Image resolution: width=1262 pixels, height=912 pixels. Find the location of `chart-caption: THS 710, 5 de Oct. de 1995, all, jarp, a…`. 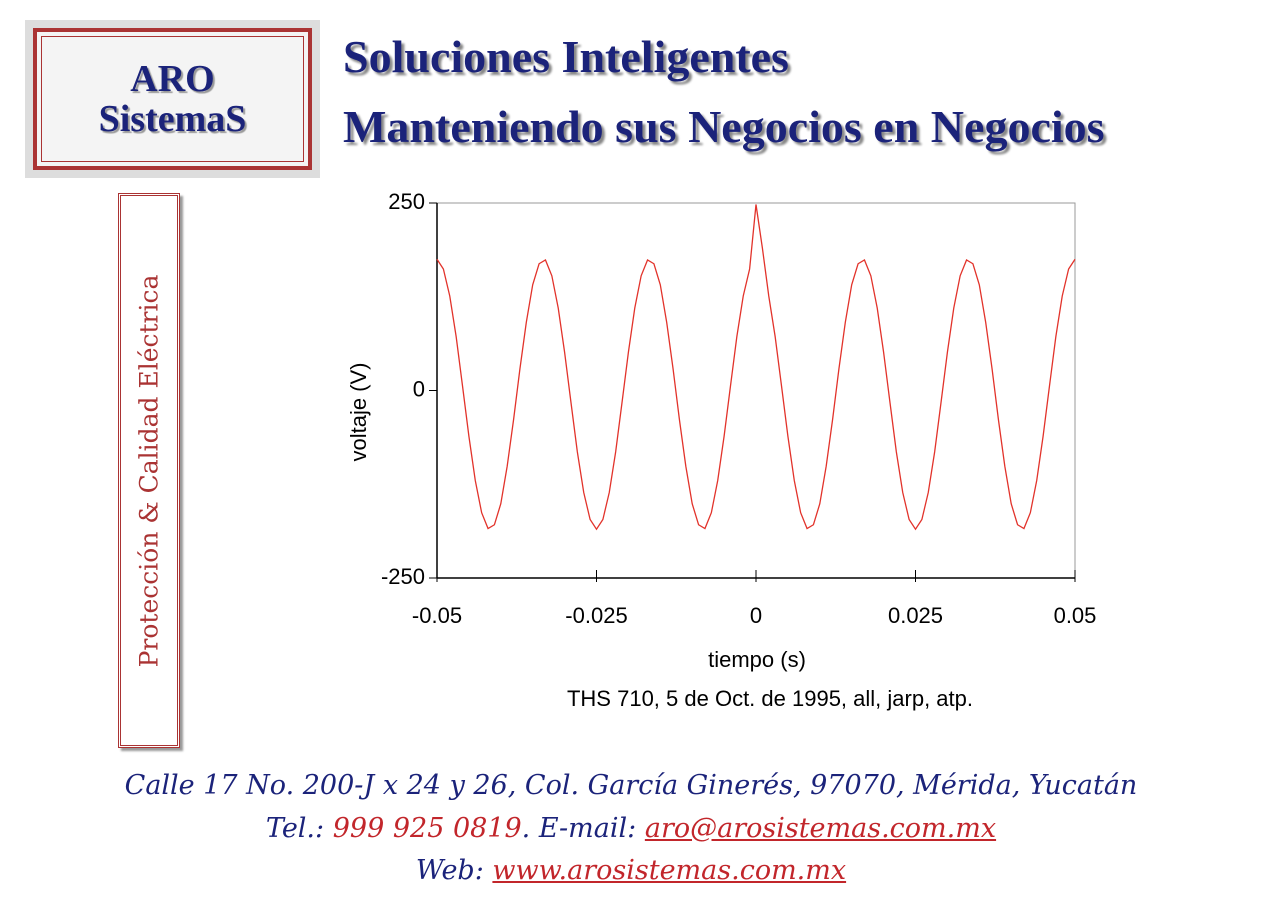

chart-caption: THS 710, 5 de Oct. de 1995, all, jarp, a… is located at coordinates (770, 698).